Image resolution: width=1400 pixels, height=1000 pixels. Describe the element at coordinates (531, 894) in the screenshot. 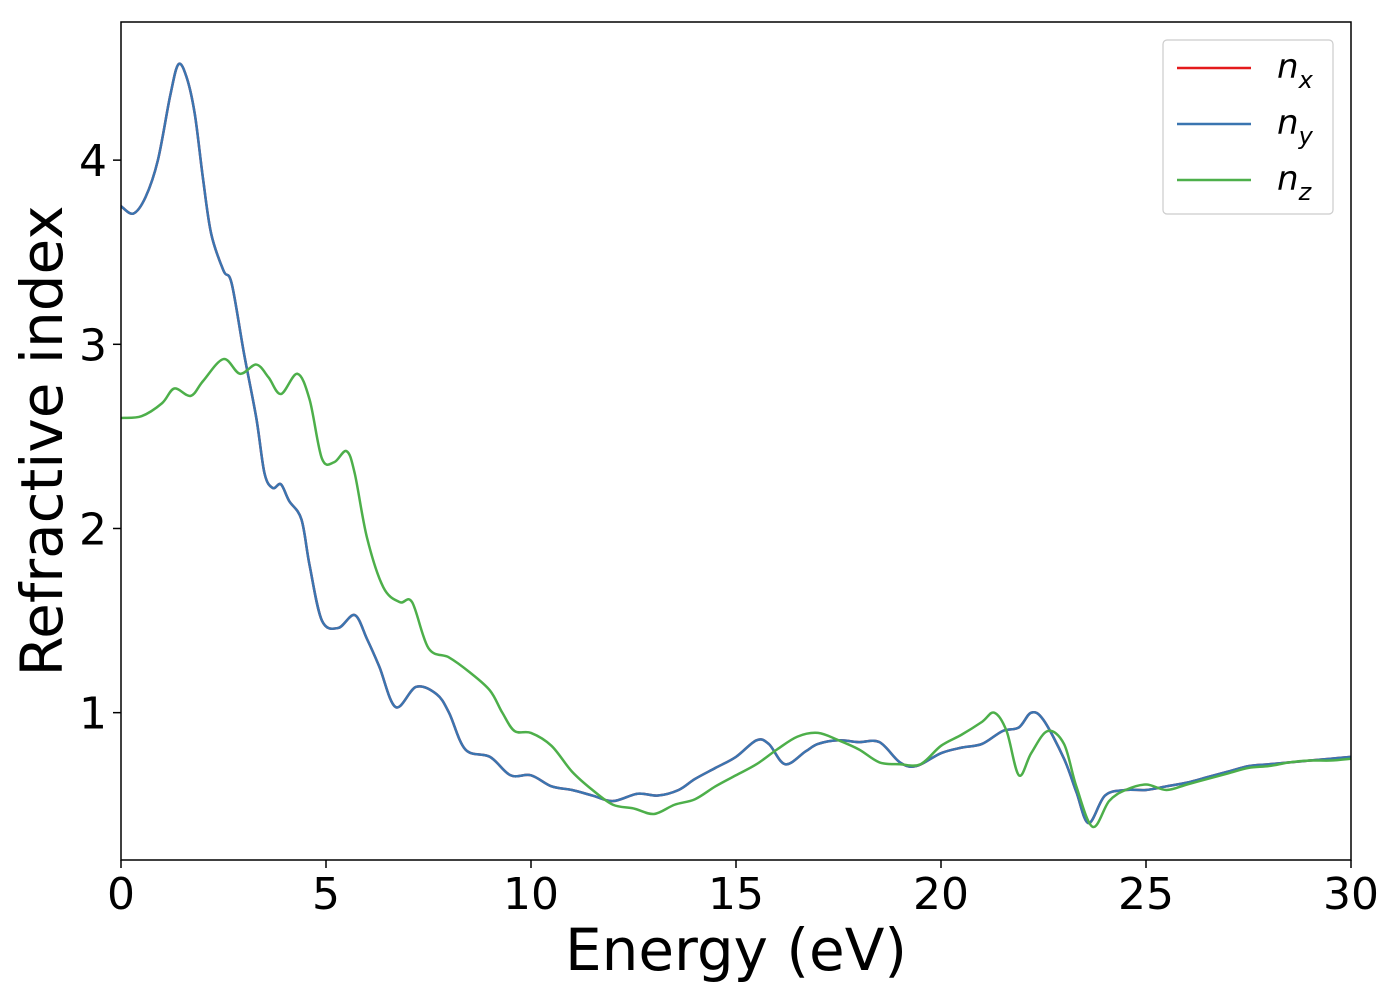

I see `x-tick-label: 10` at that location.